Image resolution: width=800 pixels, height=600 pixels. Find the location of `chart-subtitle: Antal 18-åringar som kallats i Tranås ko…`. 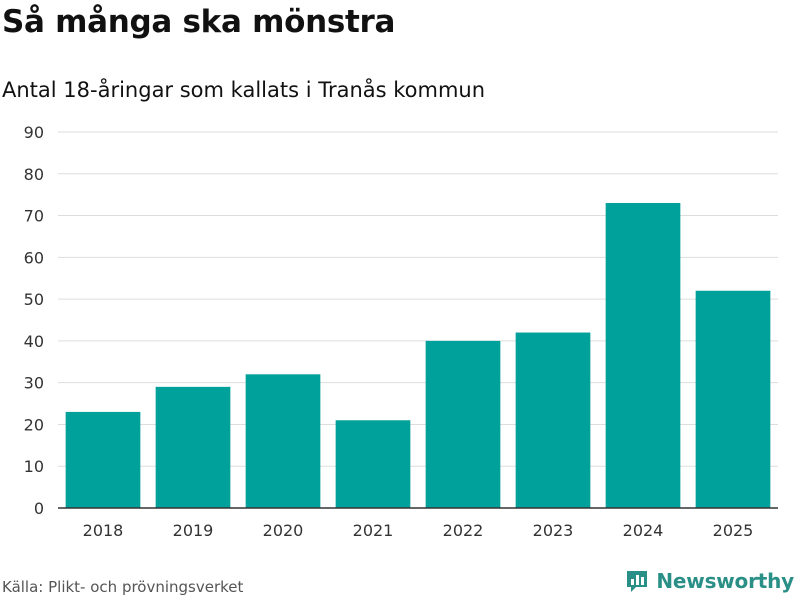

chart-subtitle: Antal 18-åringar som kallats i Tranås ko… is located at coordinates (244, 90).